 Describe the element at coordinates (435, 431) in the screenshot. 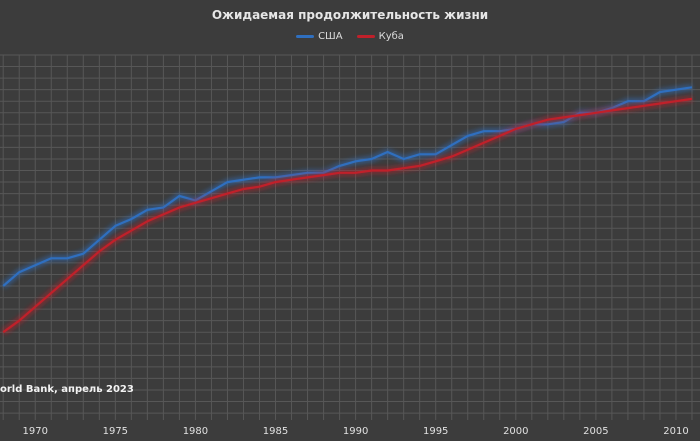

I see `x-tick-label: 1995` at that location.